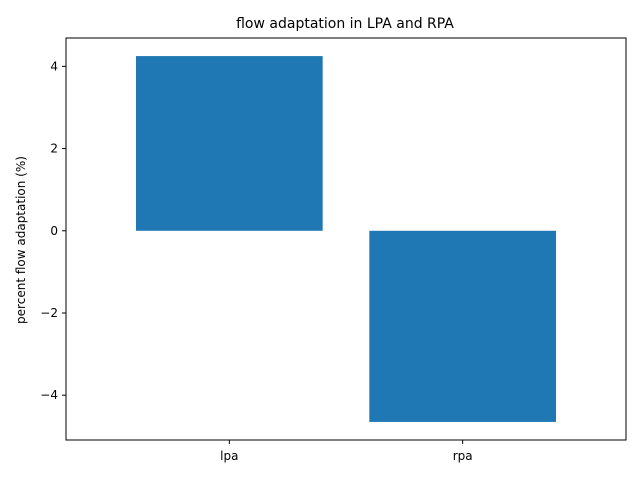  Describe the element at coordinates (49, 313) in the screenshot. I see `y-tick-label: −2` at that location.